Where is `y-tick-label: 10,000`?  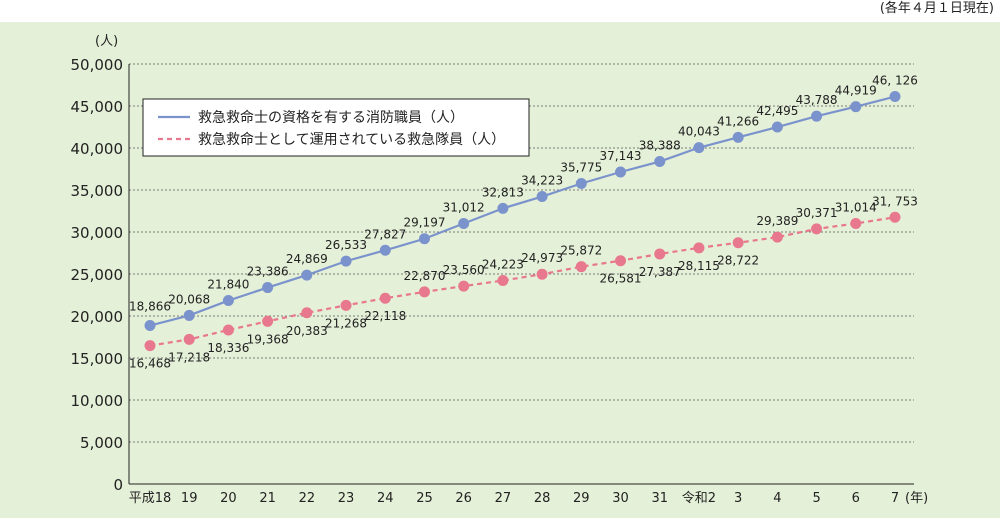
y-tick-label: 10,000 is located at coordinates (97, 401).